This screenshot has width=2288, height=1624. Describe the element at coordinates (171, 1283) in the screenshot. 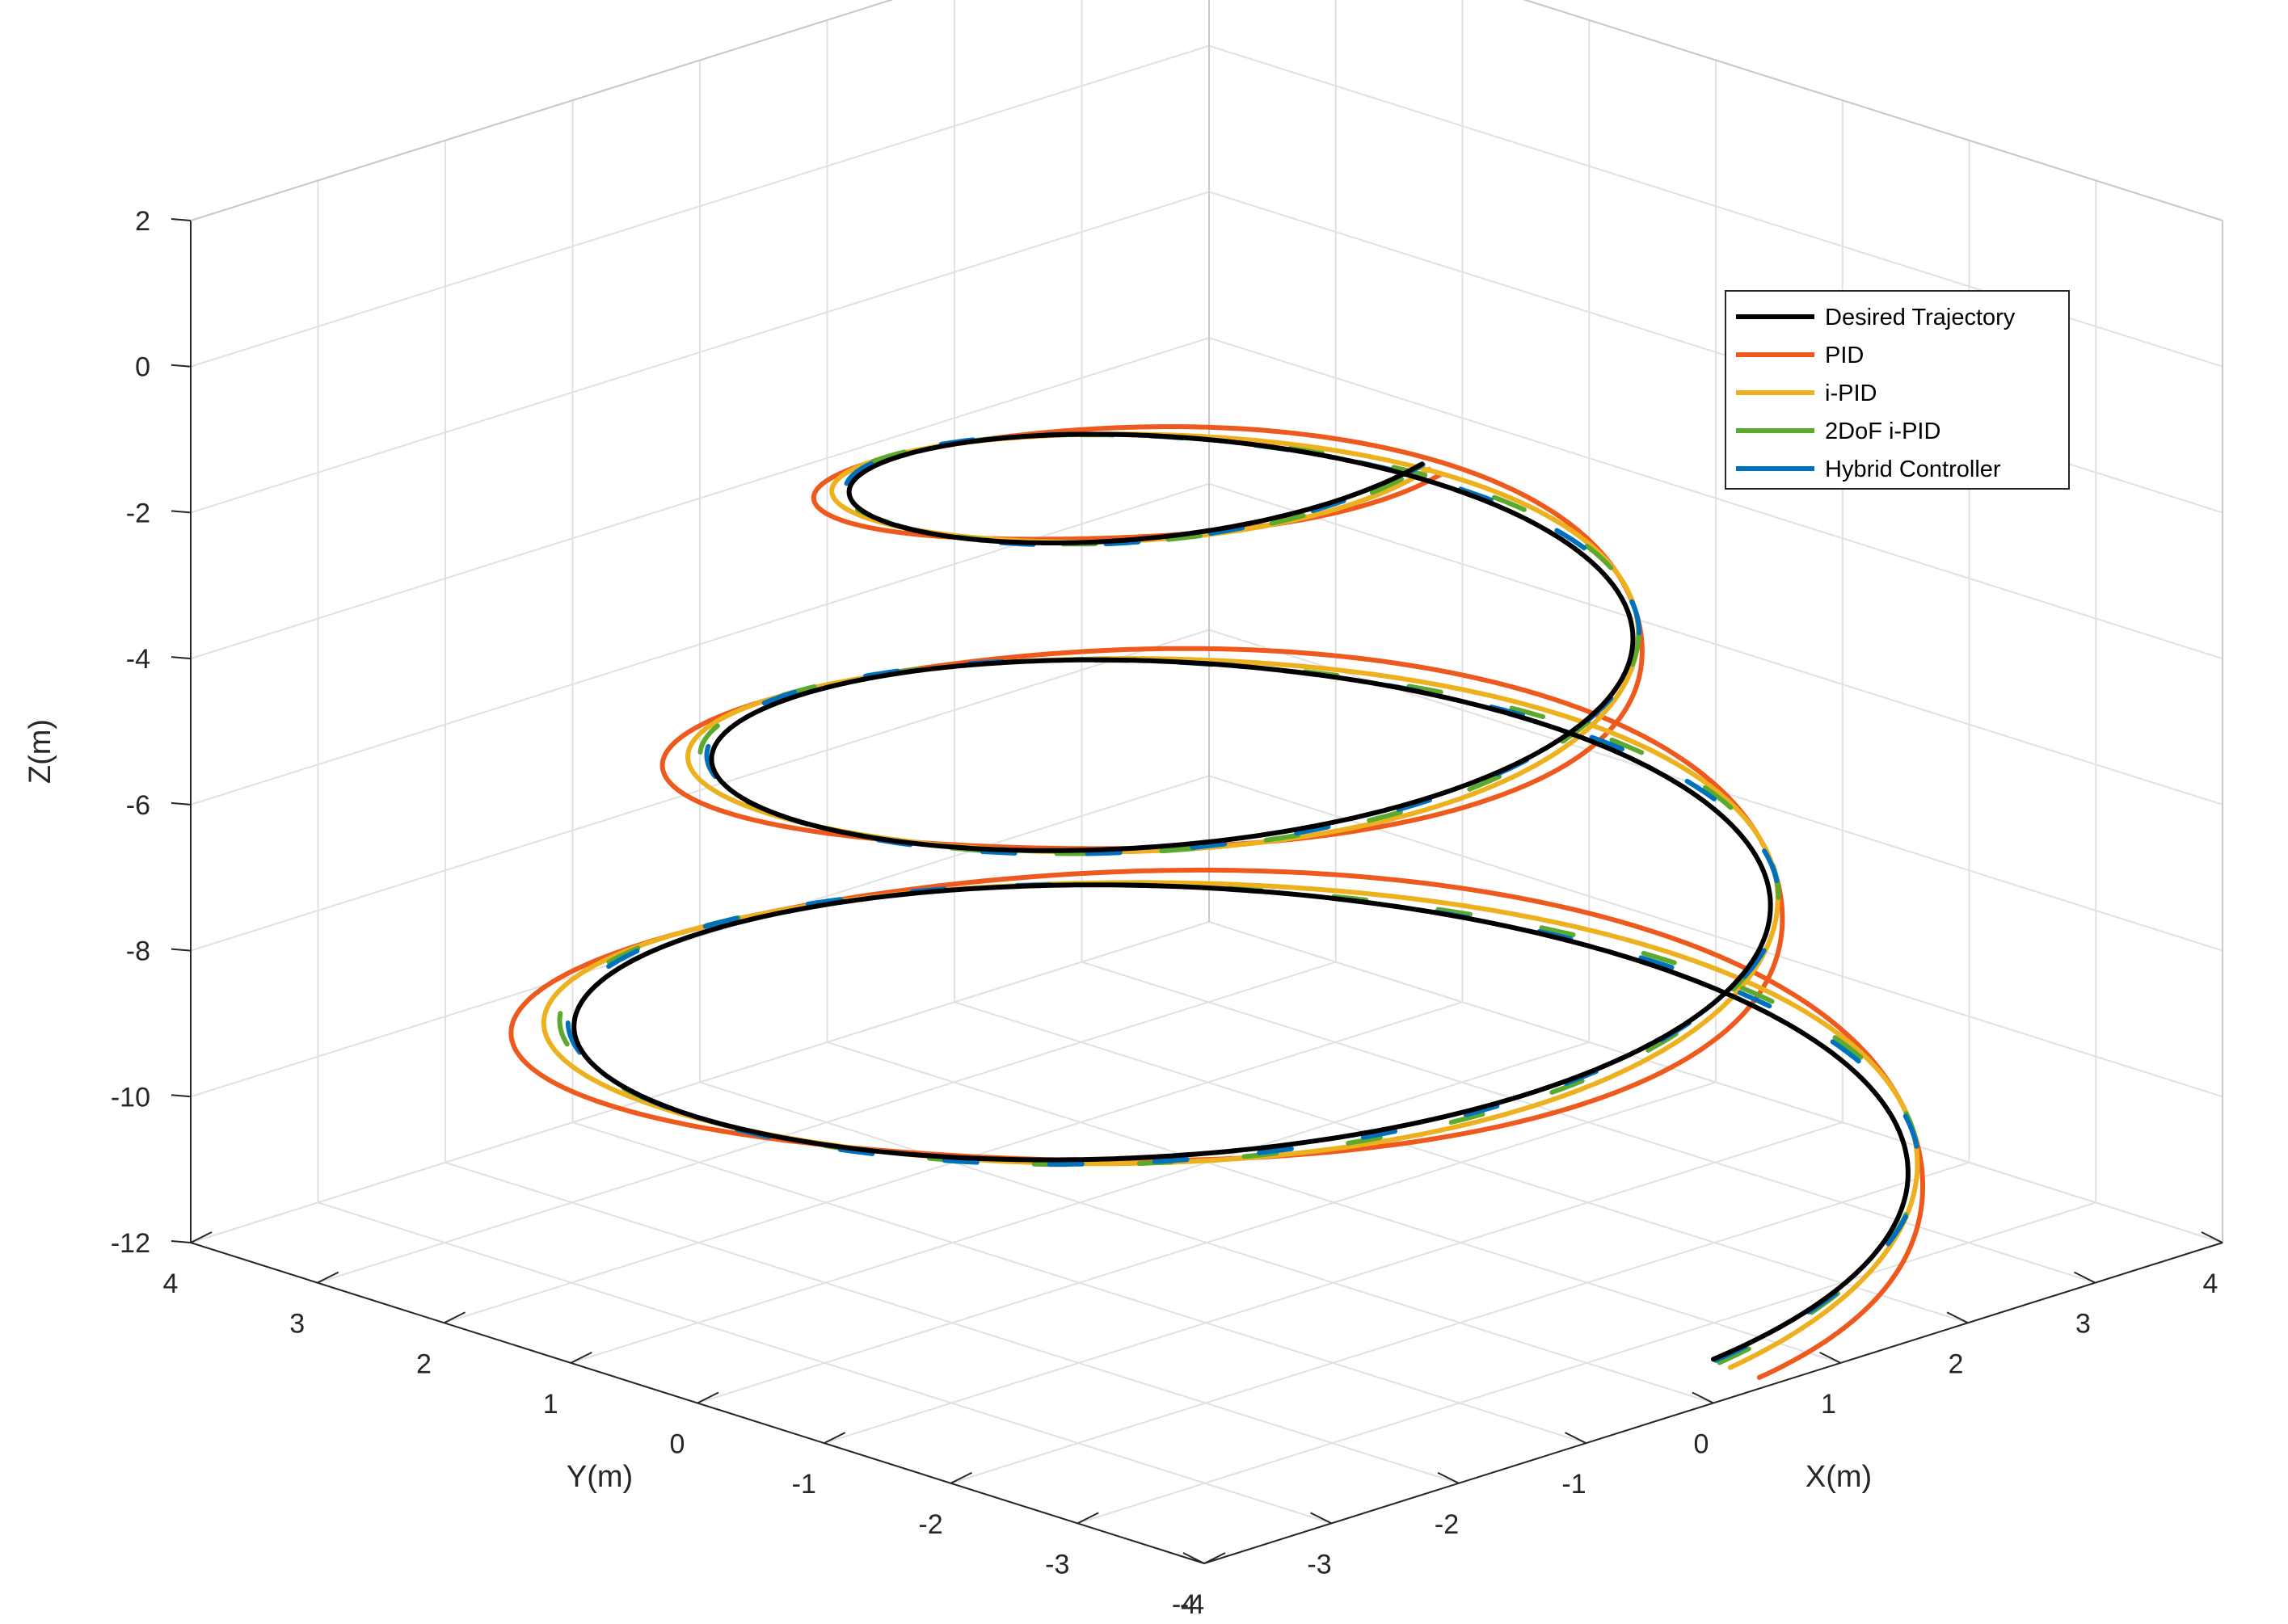

I see `y-tick-label: 4` at that location.